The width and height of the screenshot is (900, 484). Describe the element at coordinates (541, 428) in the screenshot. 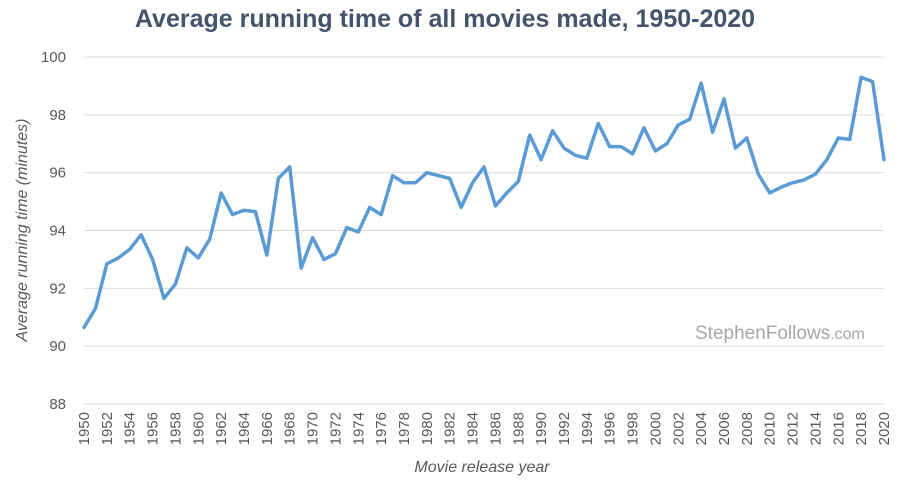

I see `x-tick-label: 1990` at that location.